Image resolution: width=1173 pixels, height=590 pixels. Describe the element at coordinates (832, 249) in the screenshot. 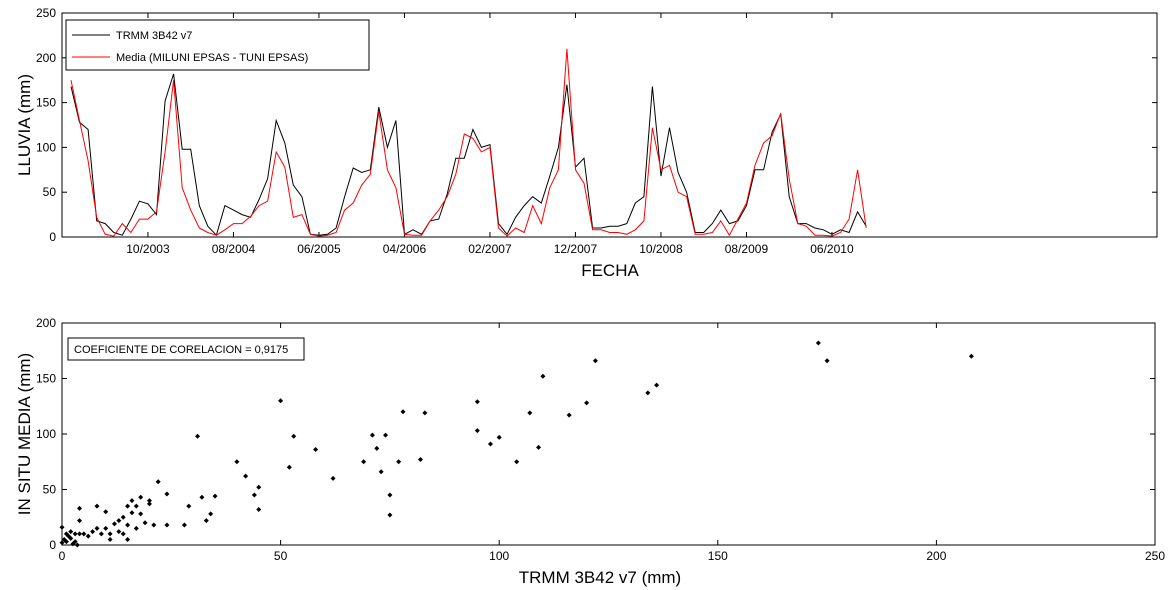

I see `x-tick-label: 06/2010` at that location.